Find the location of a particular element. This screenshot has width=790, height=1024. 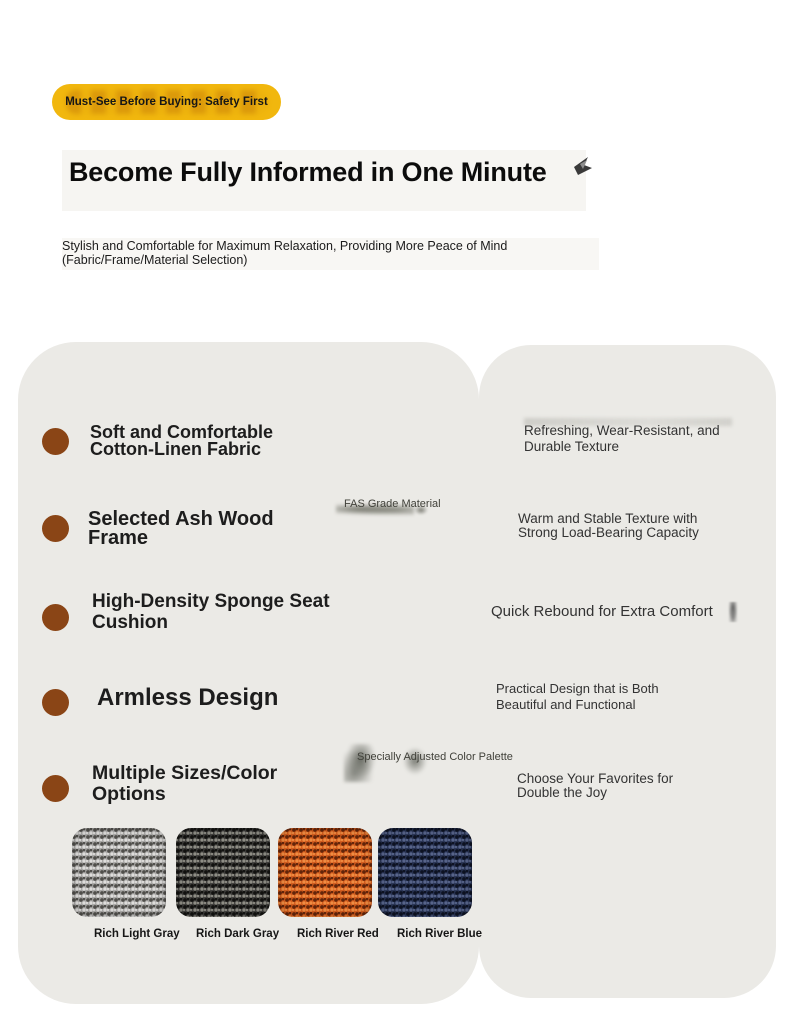

badge-label: Must-See Before Buying: Safety First is located at coordinates (166, 102).